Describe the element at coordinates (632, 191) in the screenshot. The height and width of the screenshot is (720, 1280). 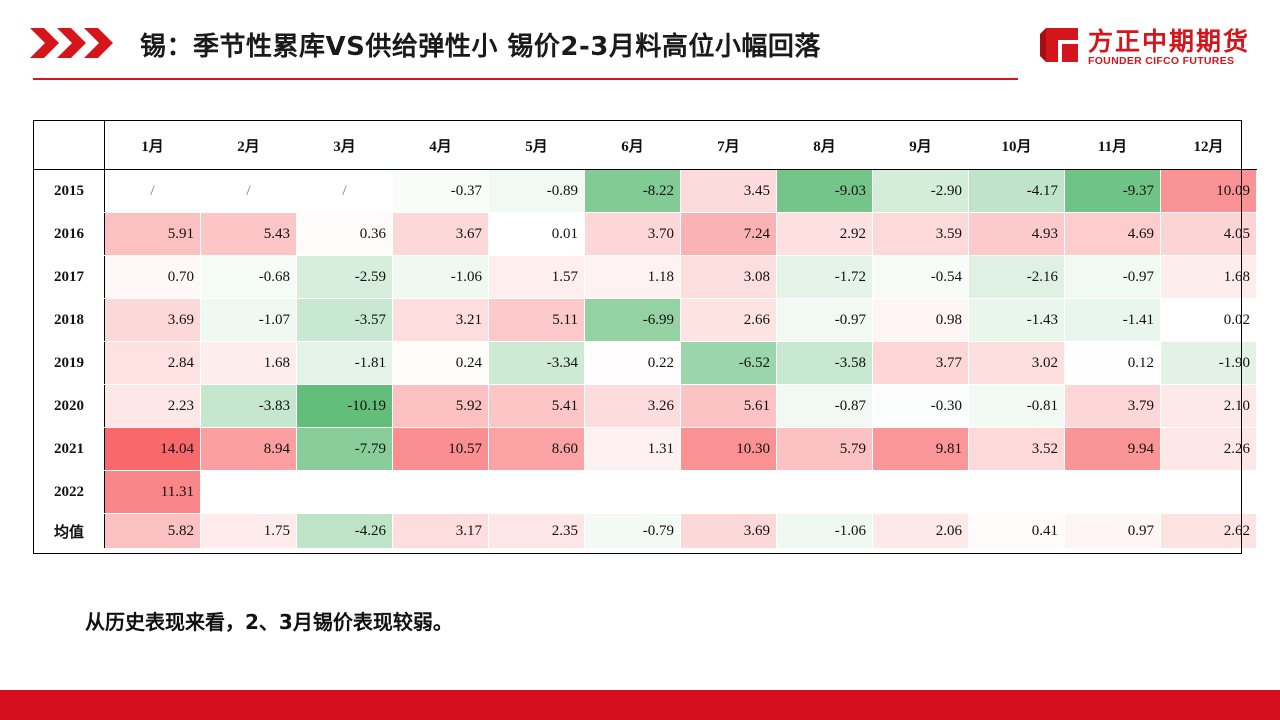
I see `heatmap-cell: -8.22` at that location.